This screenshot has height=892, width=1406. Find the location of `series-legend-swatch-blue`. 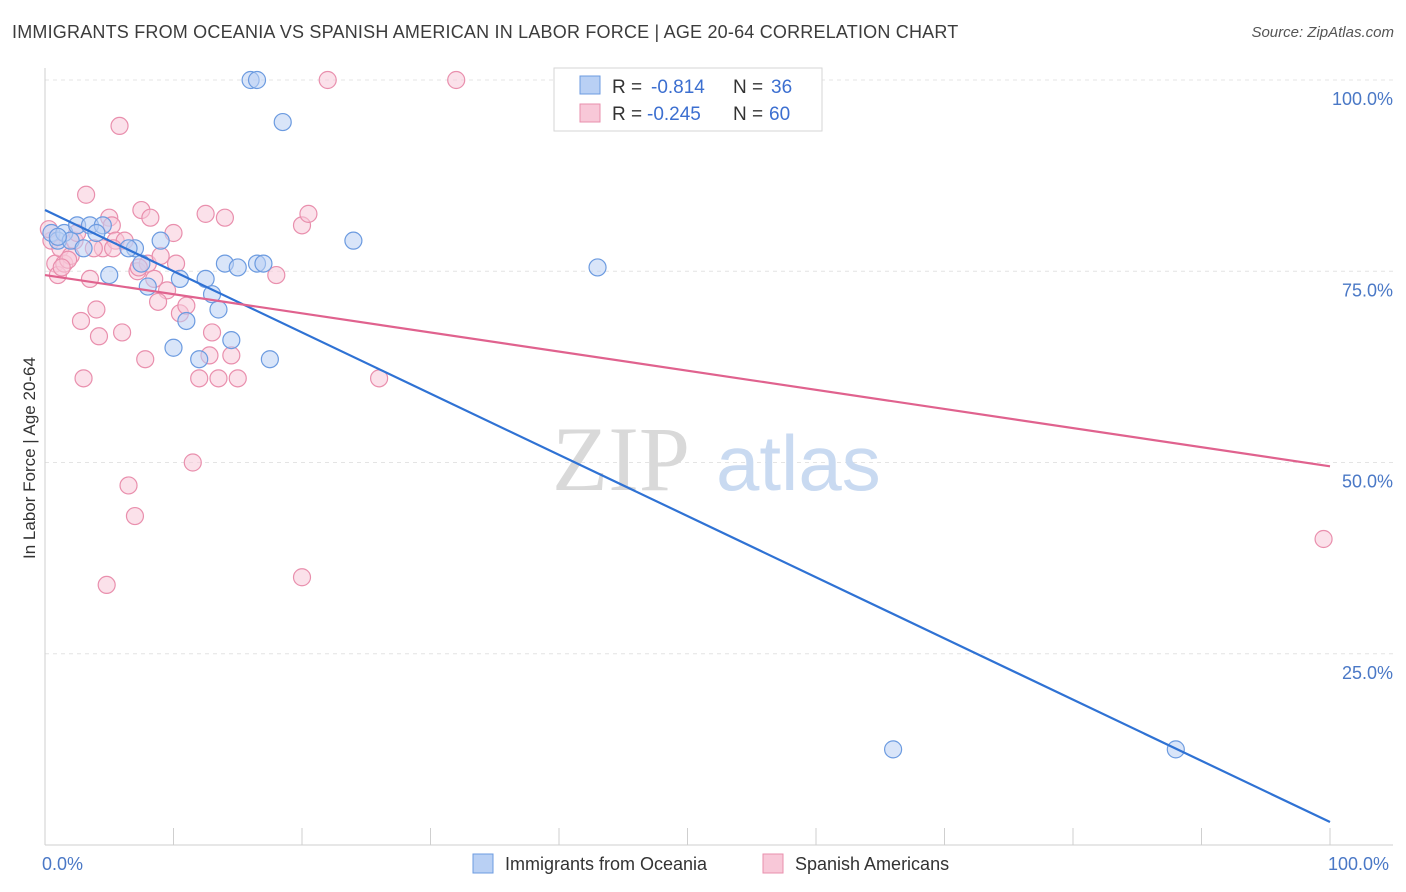

series-legend-swatch-blue is located at coordinates (483, 863).